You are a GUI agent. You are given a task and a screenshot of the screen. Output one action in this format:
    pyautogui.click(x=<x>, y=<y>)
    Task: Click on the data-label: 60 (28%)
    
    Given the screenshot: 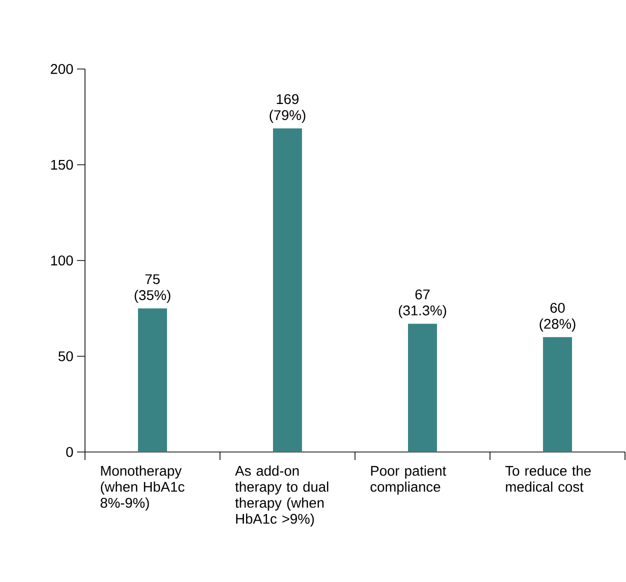 What is the action you would take?
    pyautogui.click(x=558, y=317)
    